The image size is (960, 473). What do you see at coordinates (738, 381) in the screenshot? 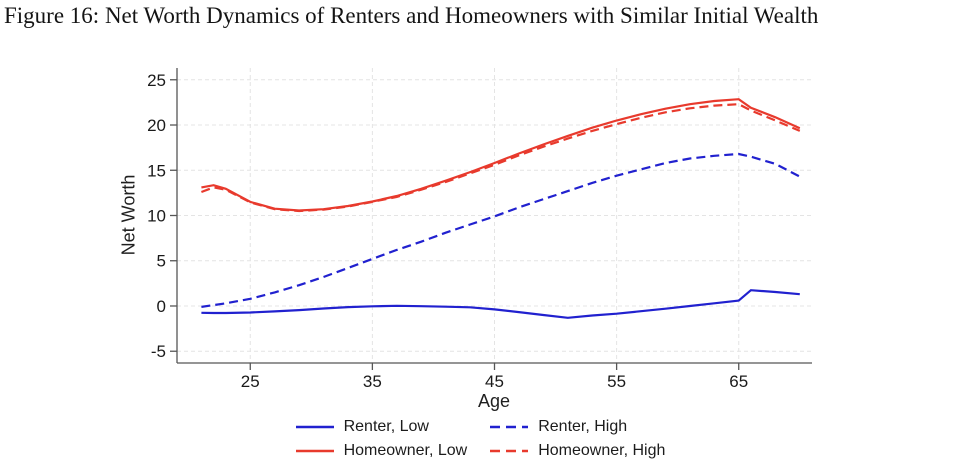
I see `svg-text: 65` at bounding box center [738, 381].